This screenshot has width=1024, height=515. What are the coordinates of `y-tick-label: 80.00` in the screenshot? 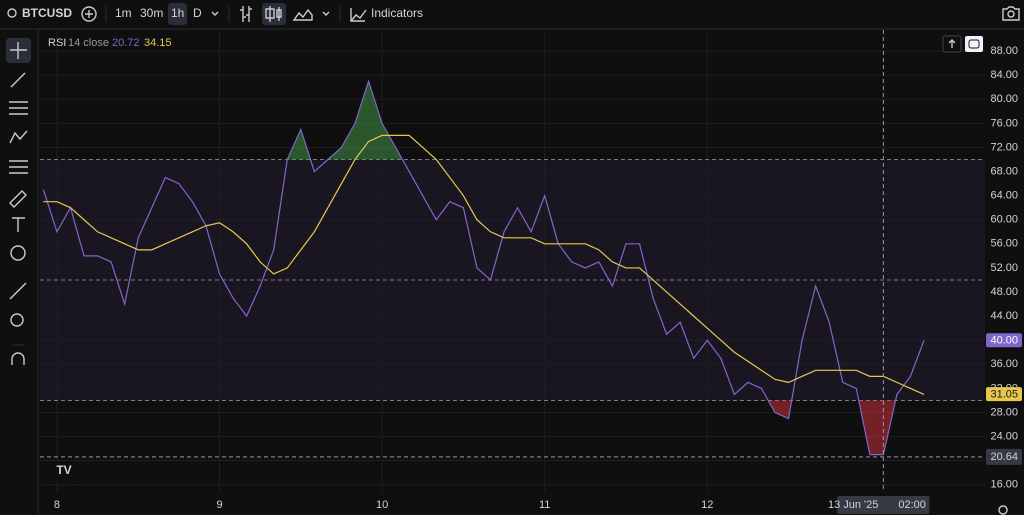 It's located at (1004, 99).